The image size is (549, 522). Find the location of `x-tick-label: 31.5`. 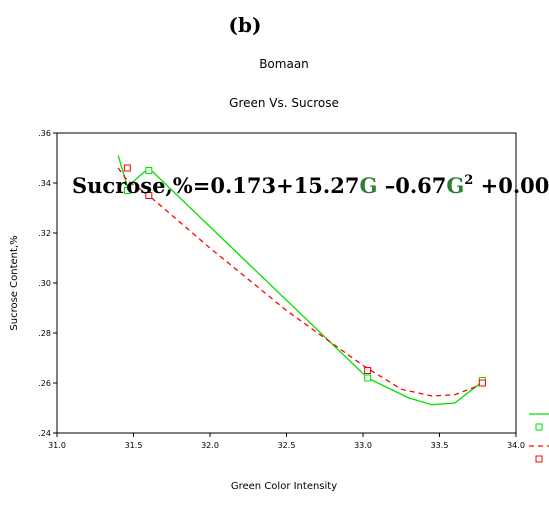

x-tick-label: 31.5 is located at coordinates (134, 445).